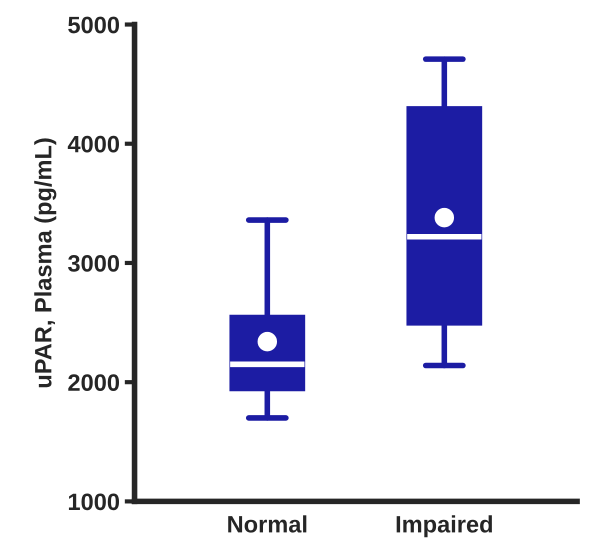 This screenshot has height=545, width=598. What do you see at coordinates (45, 263) in the screenshot?
I see `y-axis-title: uPAR, Plasma (pg/mL)` at bounding box center [45, 263].